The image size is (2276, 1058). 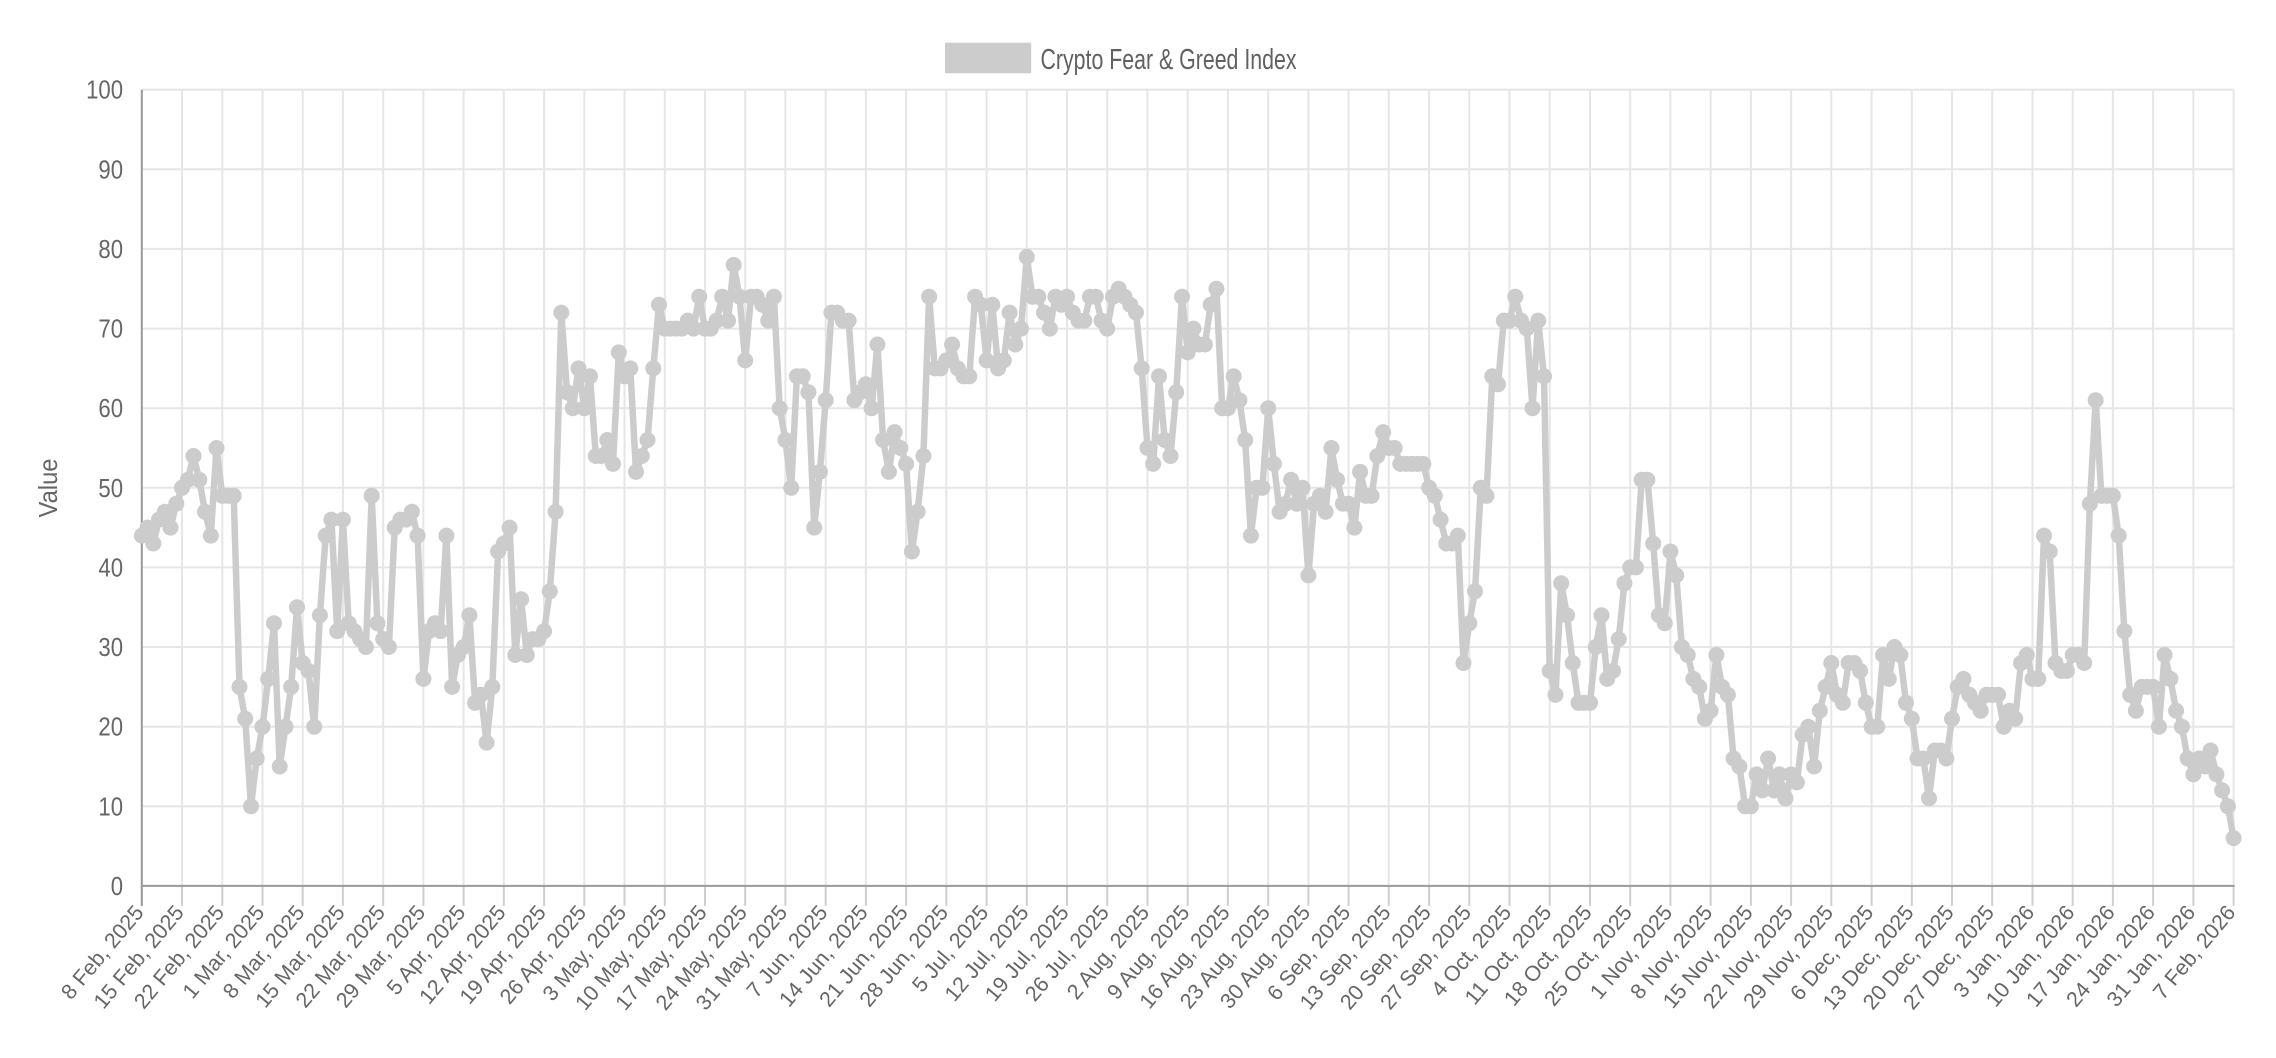 I want to click on svg-text: 80, so click(x=110, y=249).